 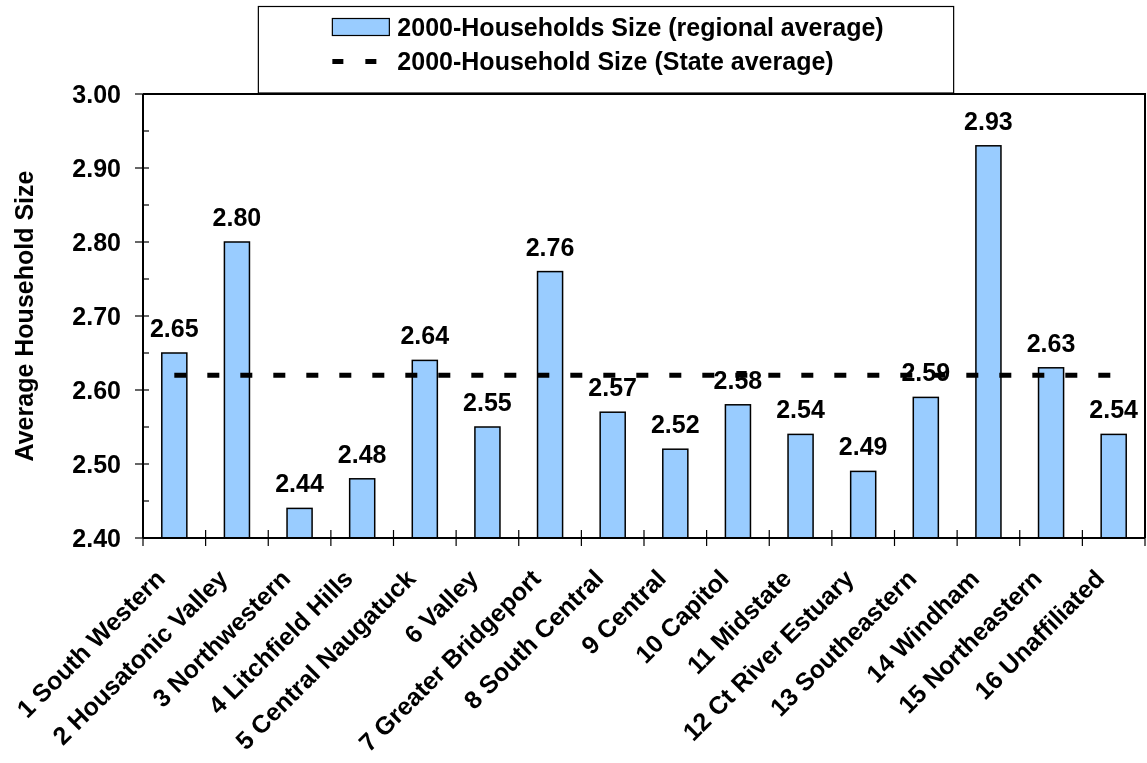 I want to click on legend-label: 2000-Household Size (State average), so click(x=615, y=61).